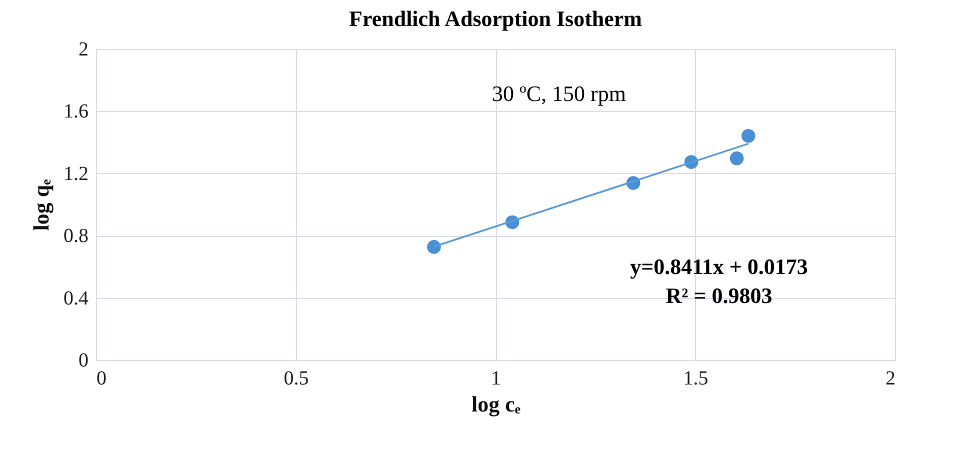  Describe the element at coordinates (496, 379) in the screenshot. I see `x-tick-label: 1` at that location.